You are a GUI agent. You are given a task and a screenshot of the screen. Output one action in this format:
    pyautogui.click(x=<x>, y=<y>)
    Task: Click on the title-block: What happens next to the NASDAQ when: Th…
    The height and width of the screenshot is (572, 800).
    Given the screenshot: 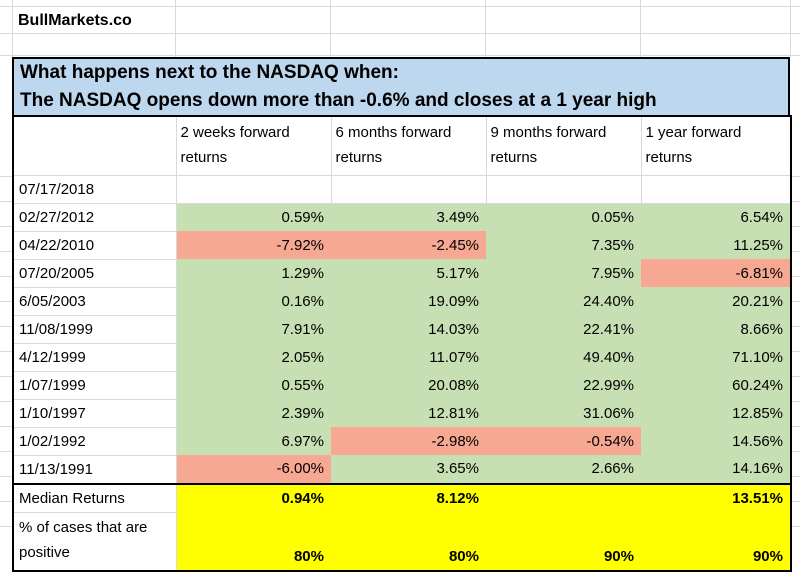 What is the action you would take?
    pyautogui.click(x=401, y=86)
    